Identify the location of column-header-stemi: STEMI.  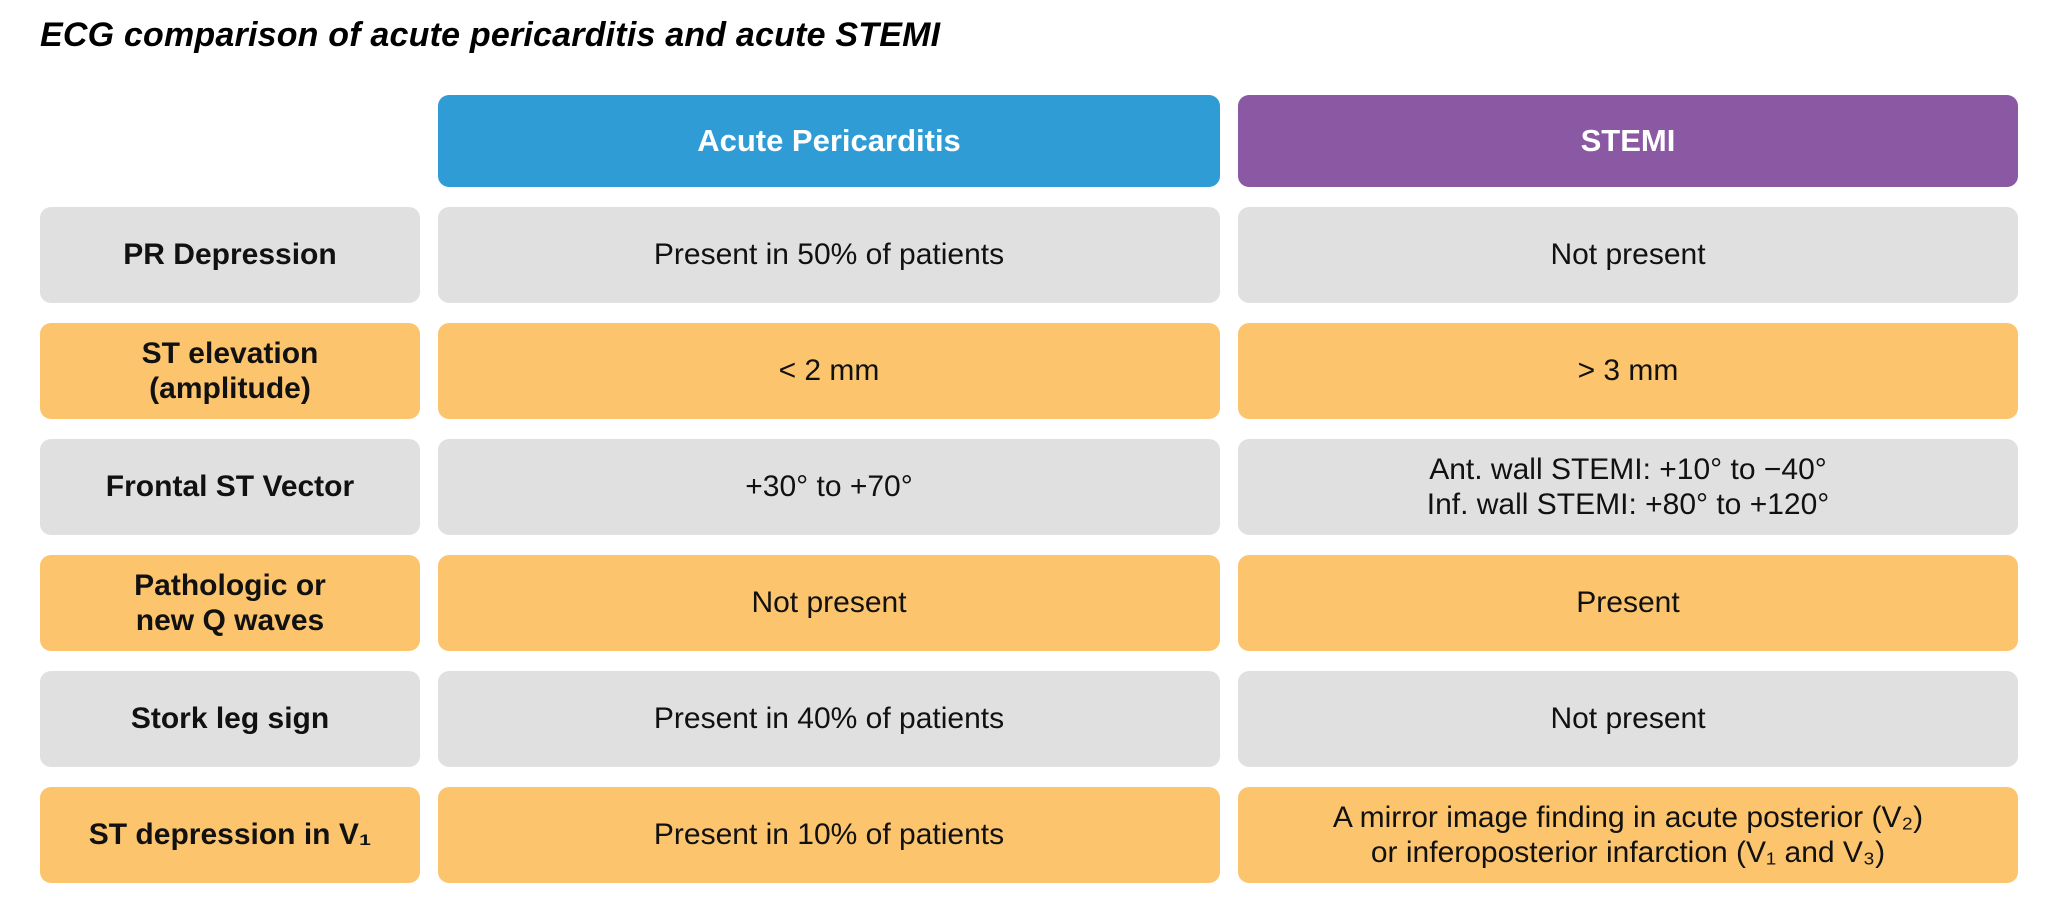
(1628, 141).